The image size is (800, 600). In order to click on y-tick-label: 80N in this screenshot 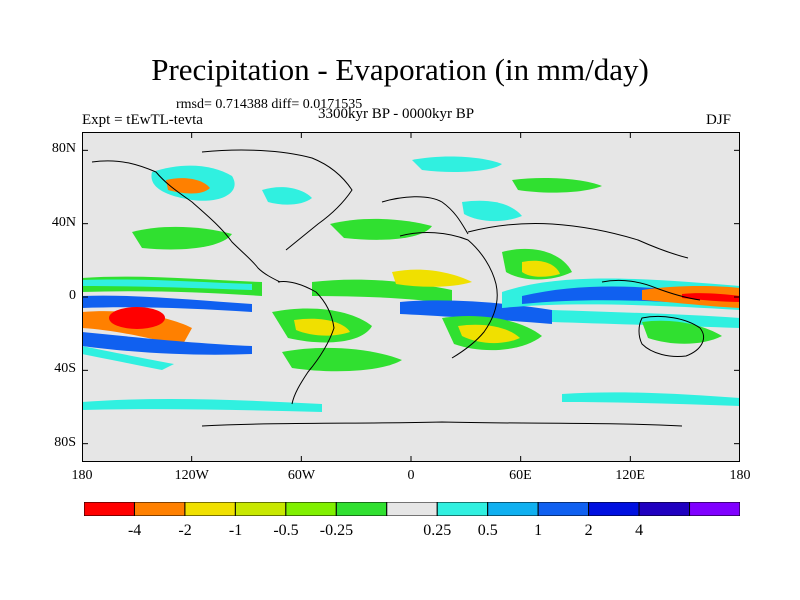, I will do `click(63, 149)`.